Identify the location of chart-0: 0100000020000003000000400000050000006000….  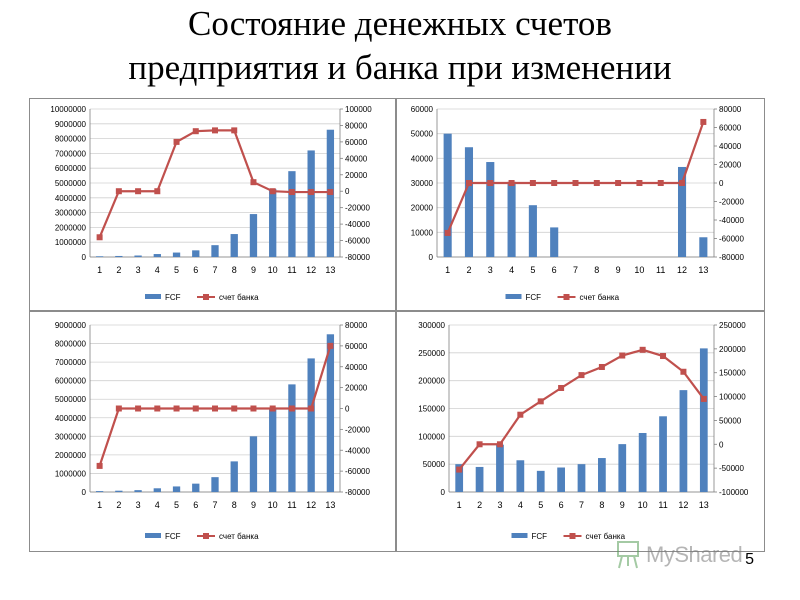
(211, 203).